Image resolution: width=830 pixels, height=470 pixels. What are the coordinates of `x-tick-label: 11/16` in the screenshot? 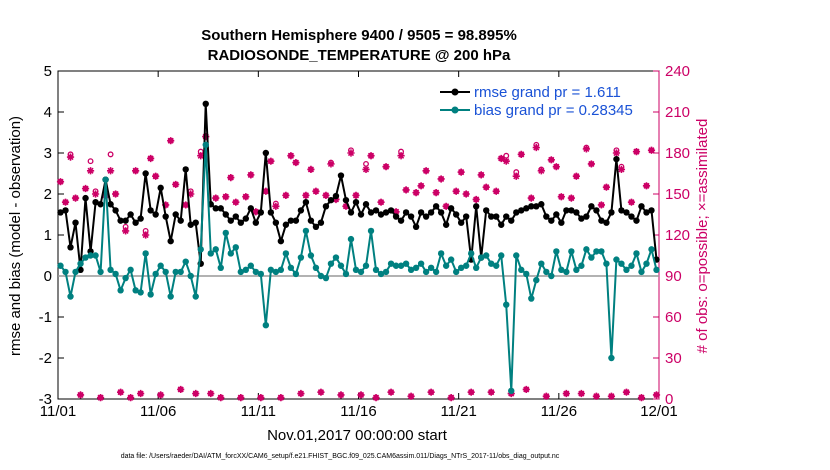 It's located at (358, 411).